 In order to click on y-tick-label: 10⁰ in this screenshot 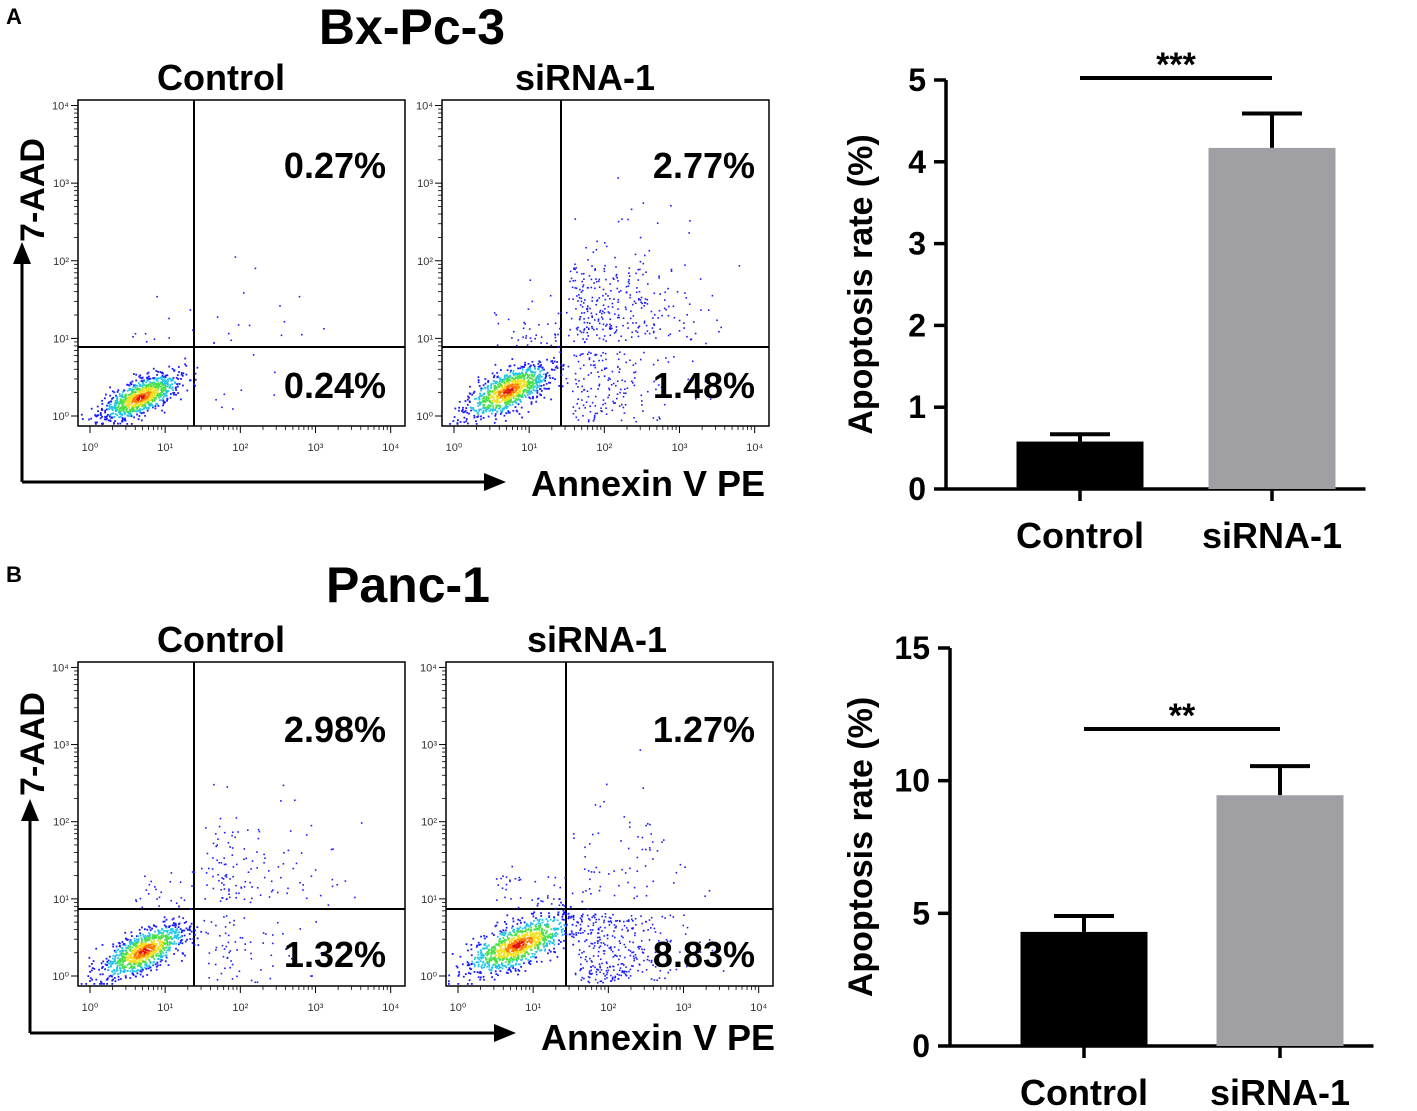, I will do `click(60, 977)`.